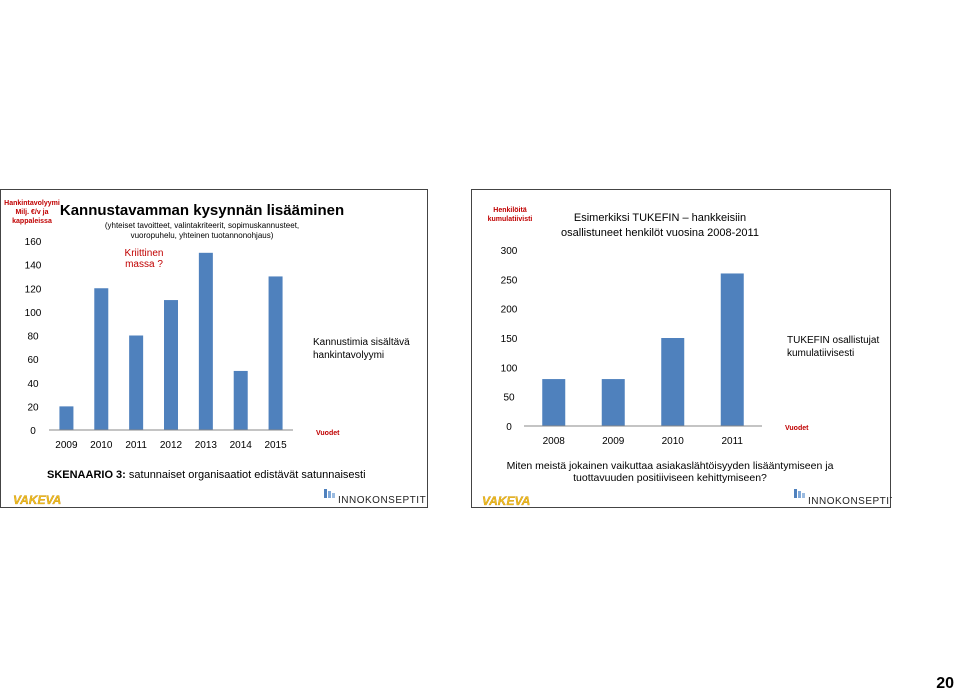 Image resolution: width=960 pixels, height=697 pixels. I want to click on y-tick-label: 150, so click(509, 339).